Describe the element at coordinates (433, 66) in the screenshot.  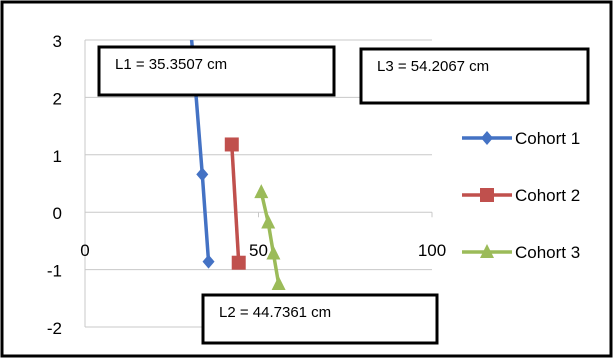
I see `annotation-label: L3 = 54.2067 cm` at that location.